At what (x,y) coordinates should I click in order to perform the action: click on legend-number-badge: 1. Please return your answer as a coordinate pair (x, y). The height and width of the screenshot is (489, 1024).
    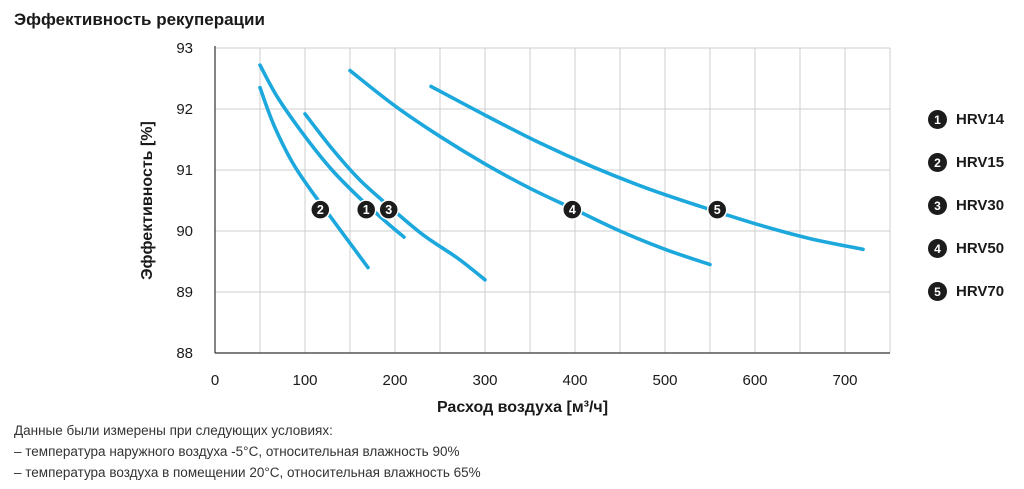
    Looking at the image, I should click on (937, 119).